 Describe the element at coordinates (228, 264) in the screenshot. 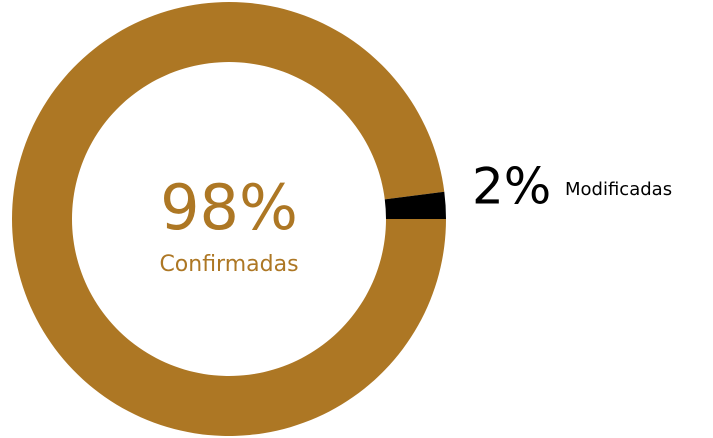

I see `category-label: Confirmadas` at that location.